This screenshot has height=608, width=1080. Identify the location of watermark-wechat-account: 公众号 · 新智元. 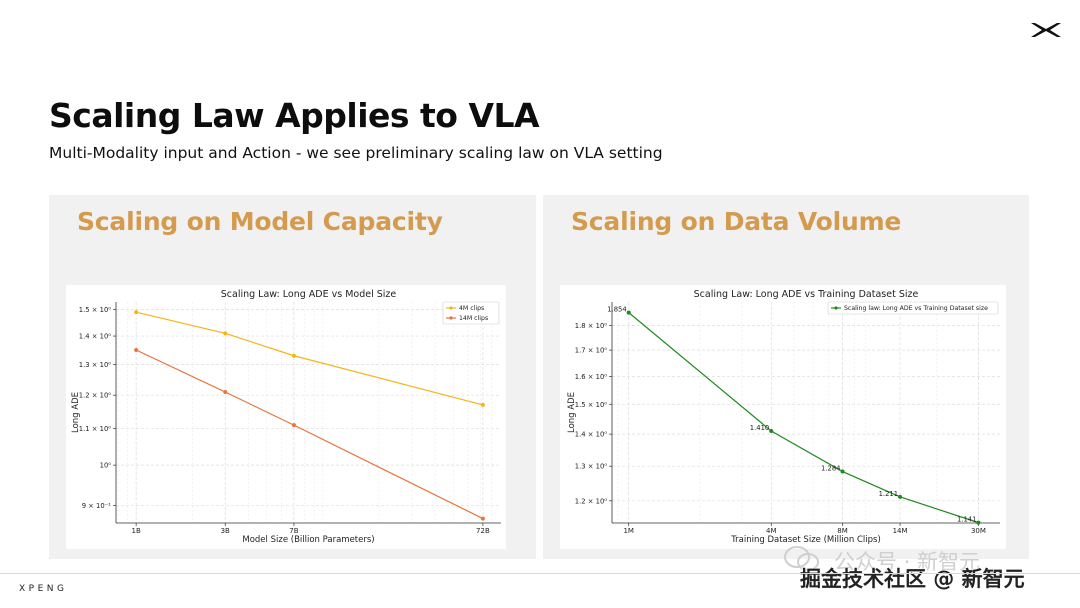
(907, 562).